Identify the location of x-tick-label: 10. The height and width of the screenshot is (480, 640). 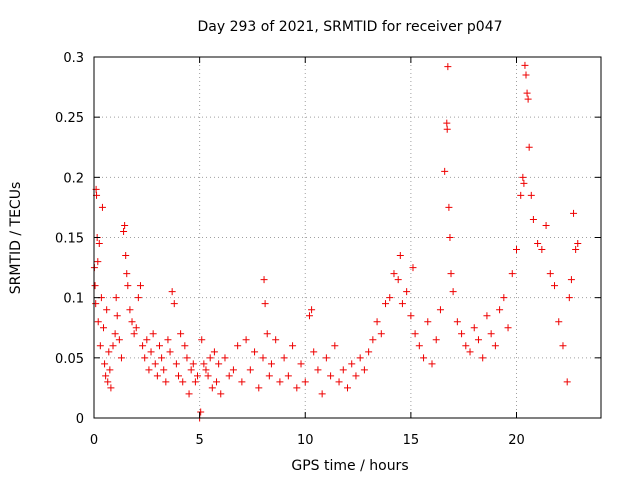
(305, 440).